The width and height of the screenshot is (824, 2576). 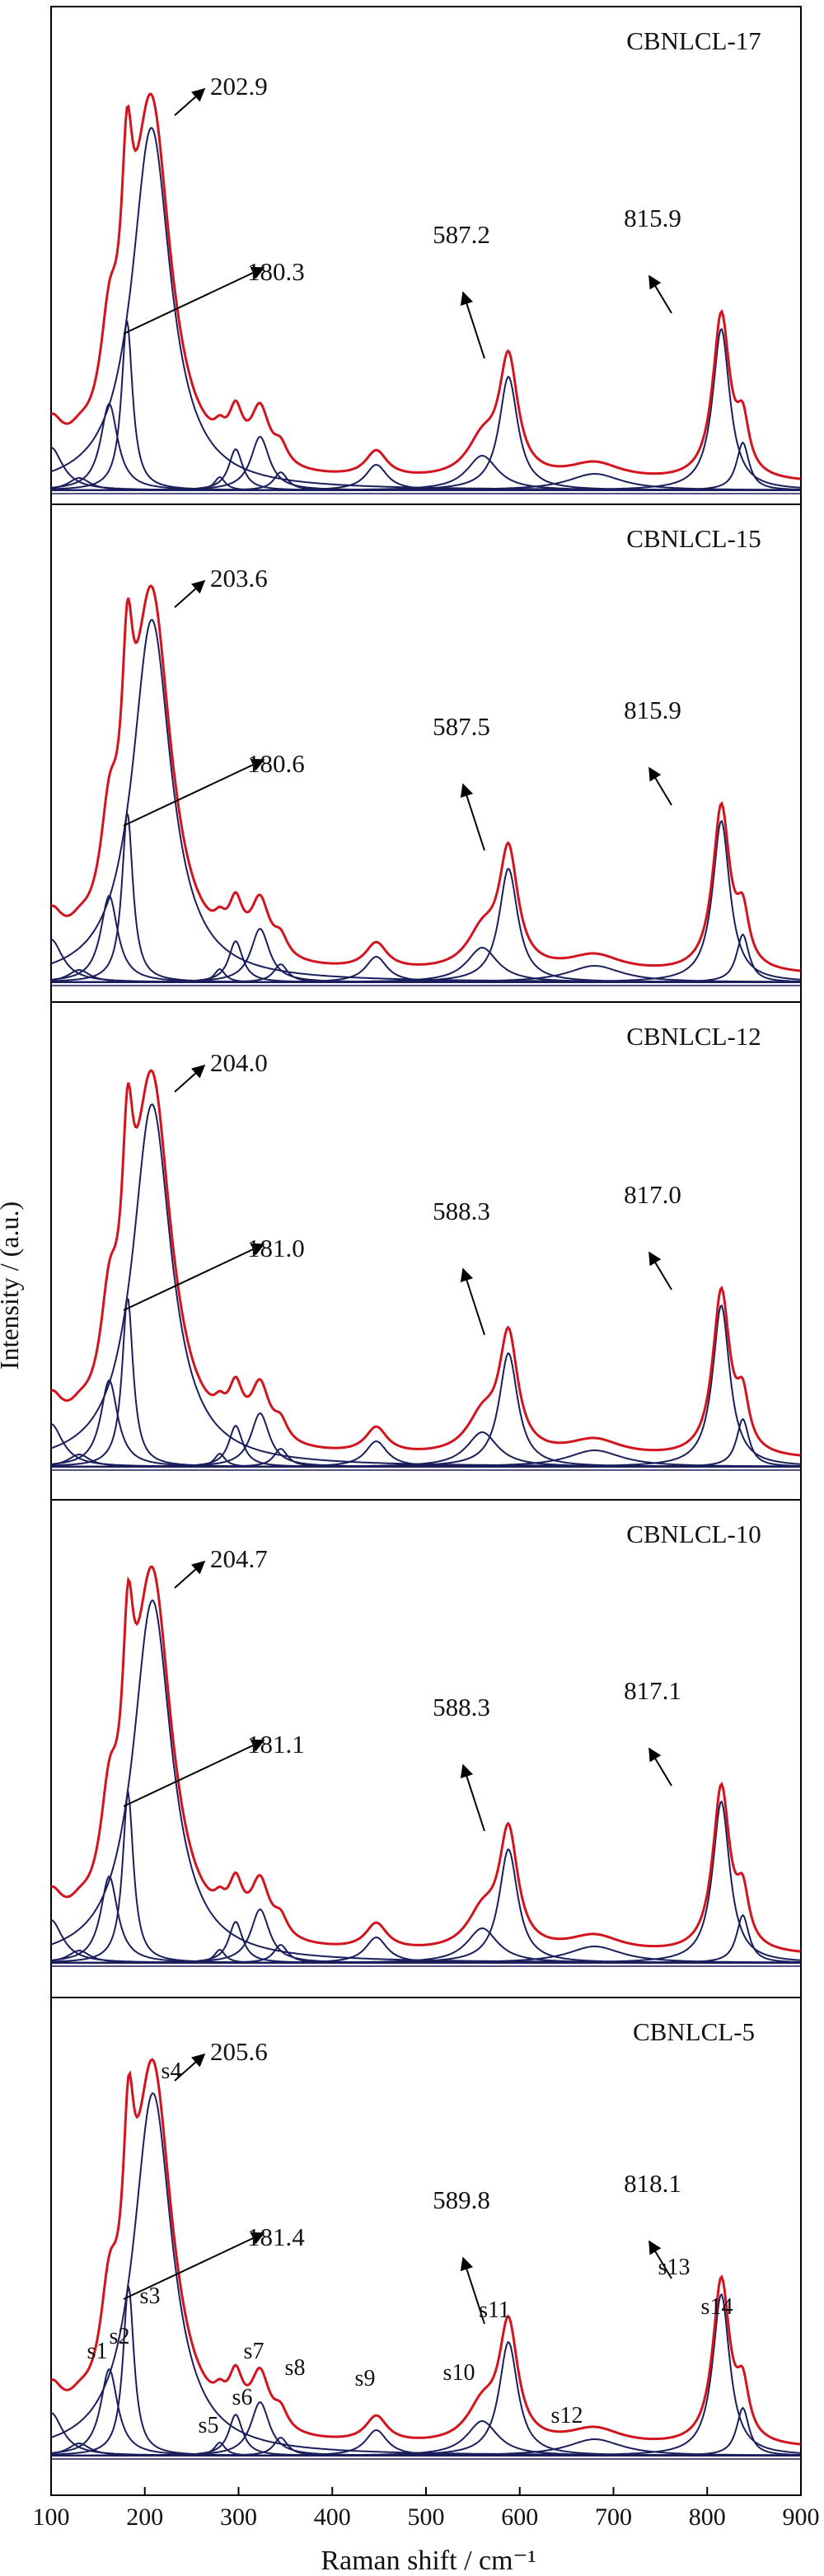 What do you see at coordinates (172, 2071) in the screenshot?
I see `component-label: s4` at bounding box center [172, 2071].